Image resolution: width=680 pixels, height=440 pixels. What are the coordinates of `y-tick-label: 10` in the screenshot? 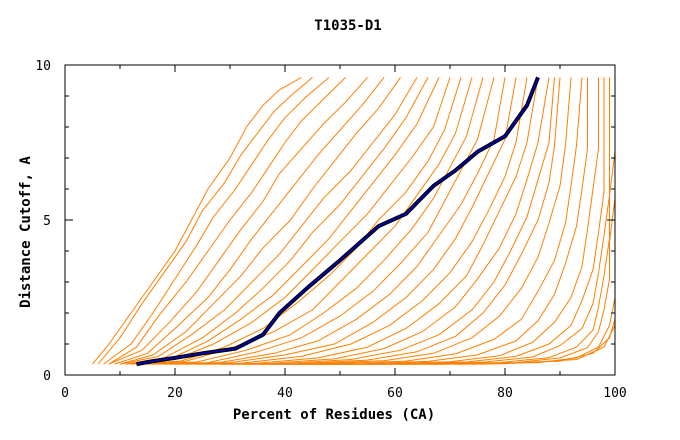 It's located at (43, 66).